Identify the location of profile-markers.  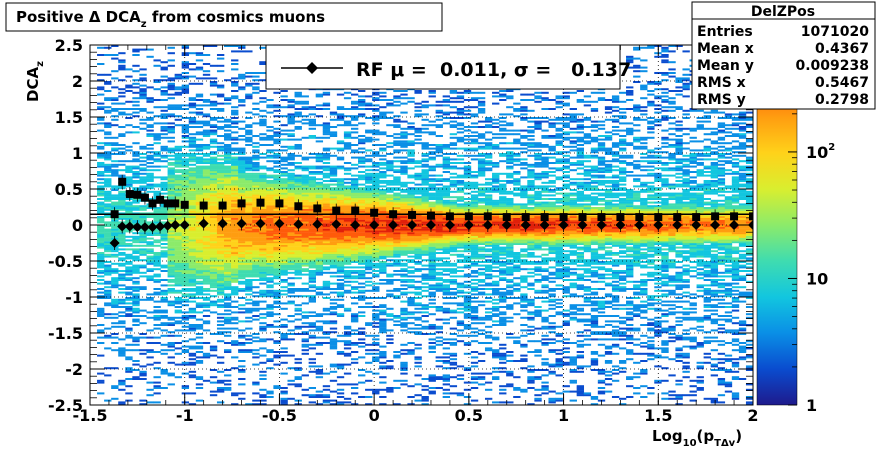
(421, 212).